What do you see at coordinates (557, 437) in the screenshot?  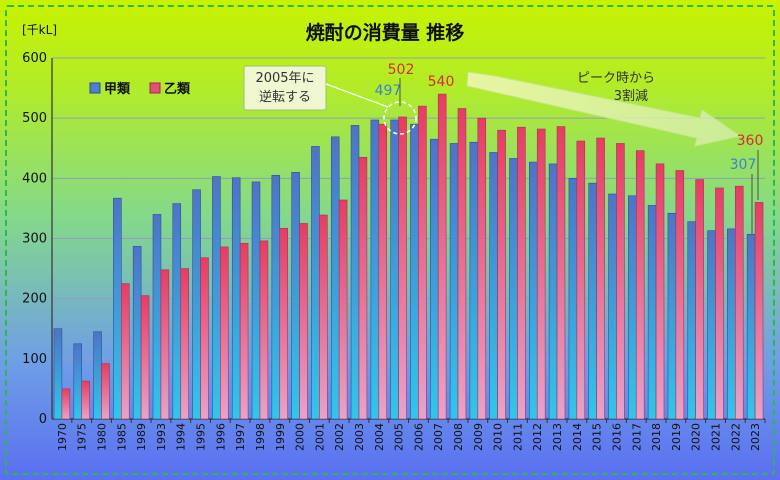 I see `x-tick-label: 2013` at bounding box center [557, 437].